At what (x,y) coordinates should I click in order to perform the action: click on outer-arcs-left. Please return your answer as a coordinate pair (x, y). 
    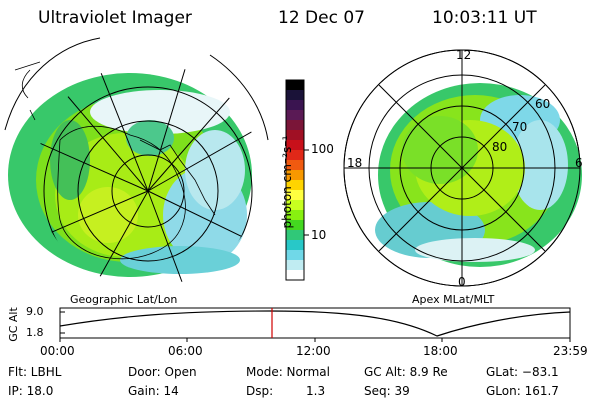
    Looking at the image, I should click on (136, 89).